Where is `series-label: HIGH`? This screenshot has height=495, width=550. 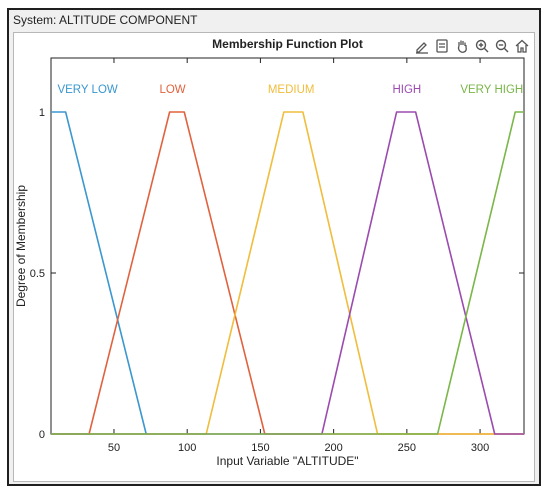
series-label: HIGH is located at coordinates (406, 90).